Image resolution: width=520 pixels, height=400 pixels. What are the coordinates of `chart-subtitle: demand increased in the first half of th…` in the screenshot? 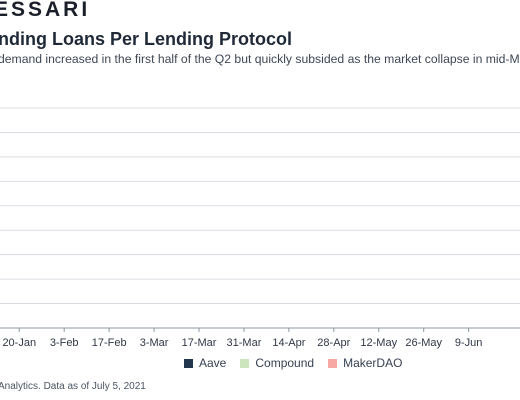 It's located at (260, 59).